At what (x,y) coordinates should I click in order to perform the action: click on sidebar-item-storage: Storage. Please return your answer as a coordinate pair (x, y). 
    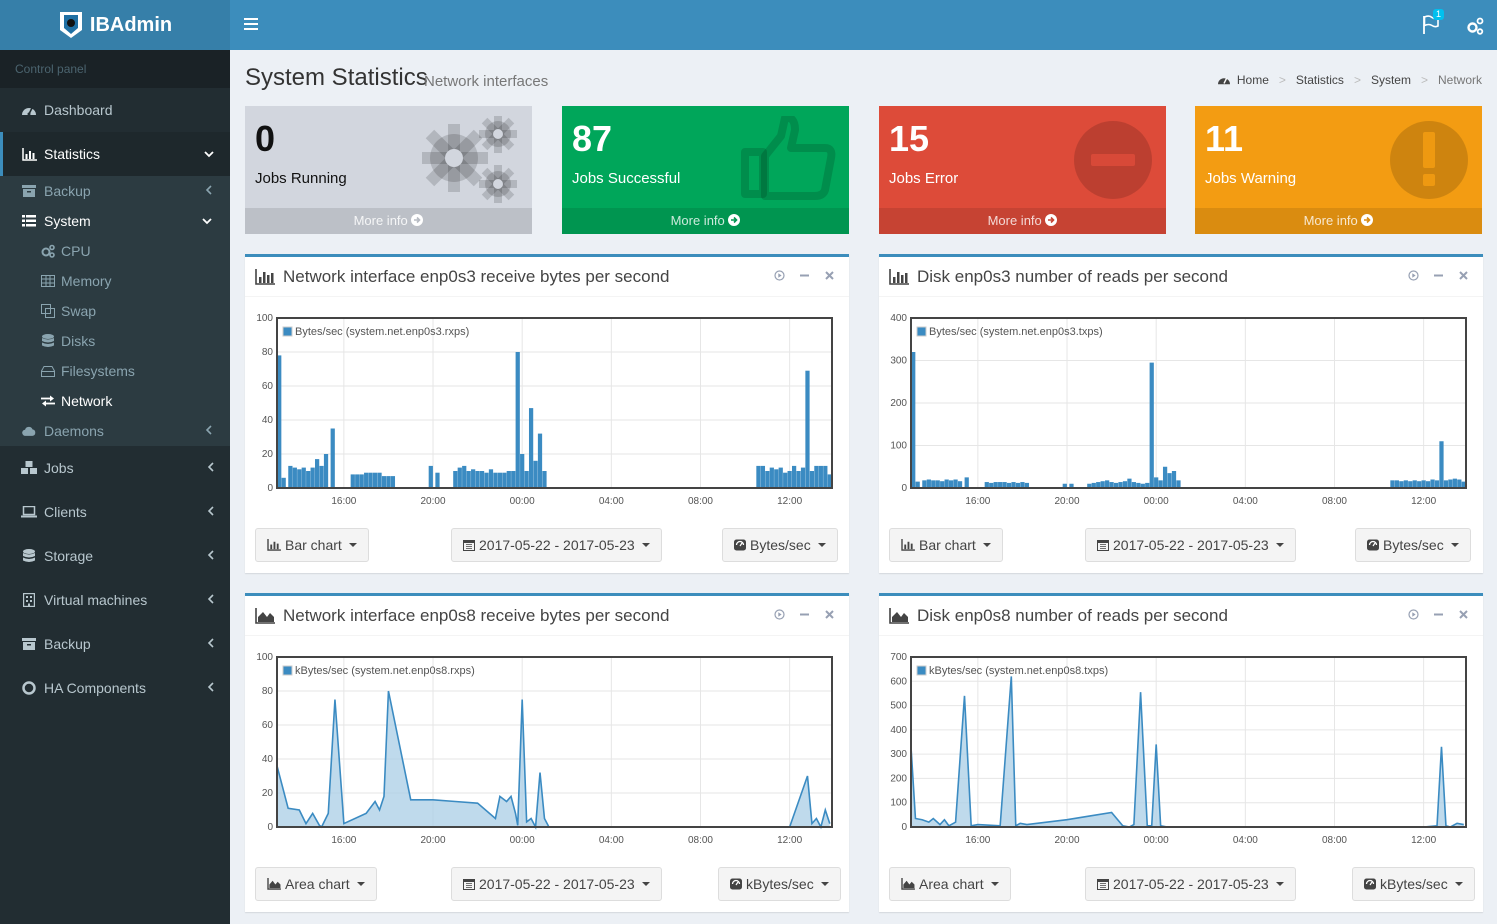
    Looking at the image, I should click on (115, 556).